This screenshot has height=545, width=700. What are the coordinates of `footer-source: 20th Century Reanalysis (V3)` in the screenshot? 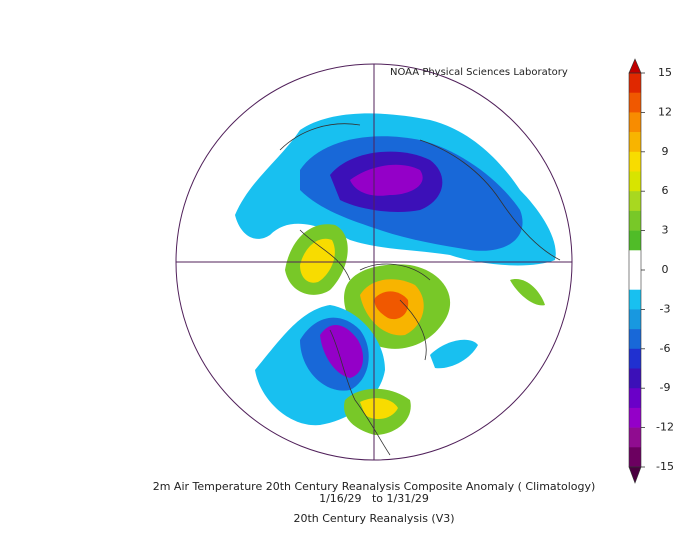 It's located at (373, 518).